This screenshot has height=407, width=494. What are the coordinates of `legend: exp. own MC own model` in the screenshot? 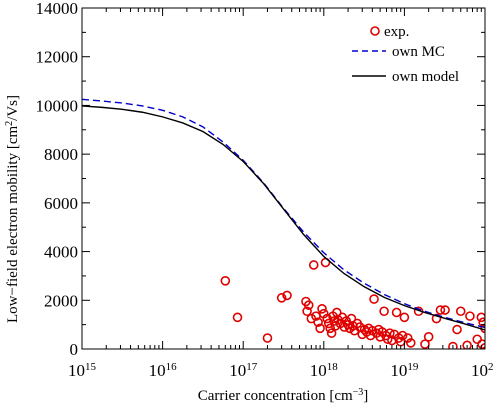 It's located at (405, 54).